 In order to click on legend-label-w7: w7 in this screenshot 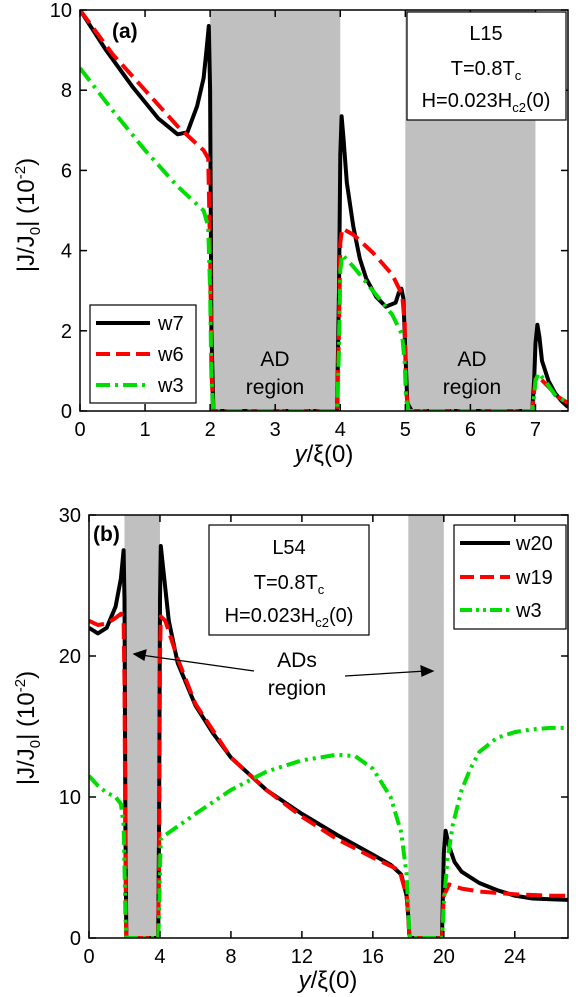, I will do `click(170, 324)`.